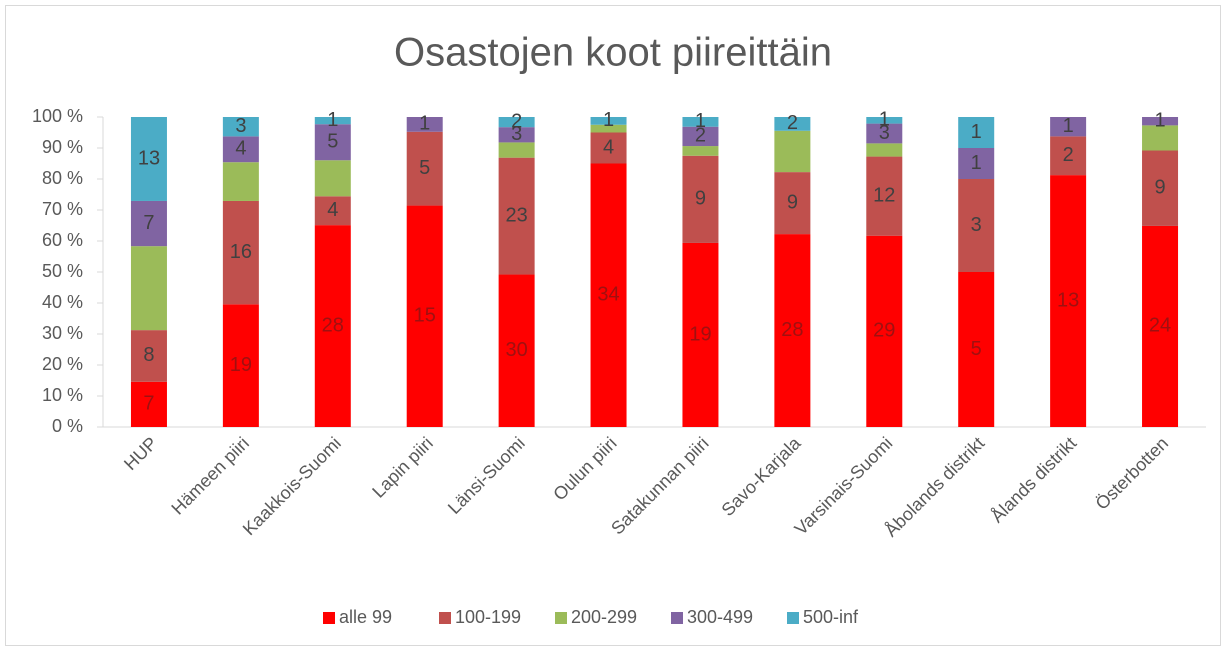 This screenshot has height=657, width=1227. I want to click on y-tick-label: 10 %, so click(62, 395).